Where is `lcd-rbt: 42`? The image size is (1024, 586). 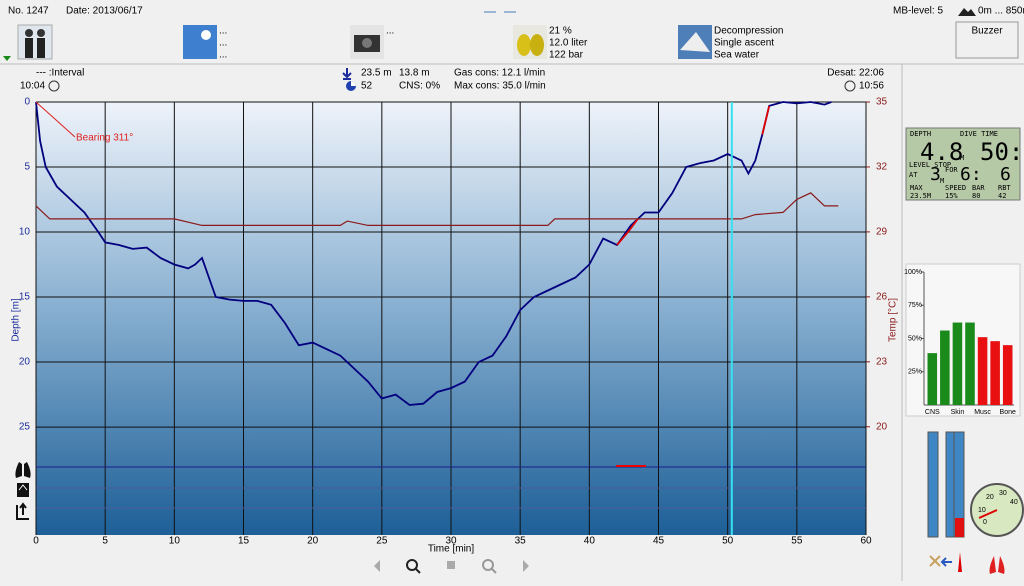
lcd-rbt: 42 is located at coordinates (1002, 196).